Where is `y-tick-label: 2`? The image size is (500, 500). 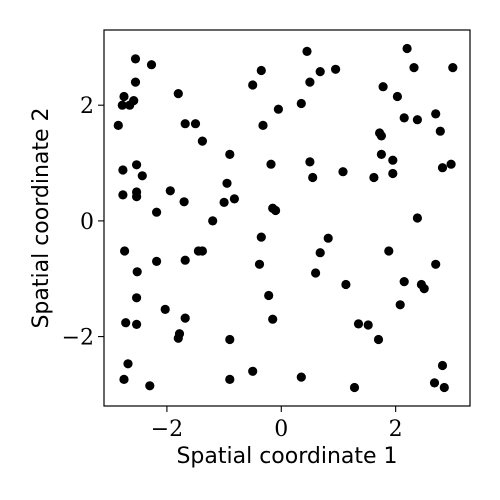
y-tick-label: 2 is located at coordinates (87, 106).